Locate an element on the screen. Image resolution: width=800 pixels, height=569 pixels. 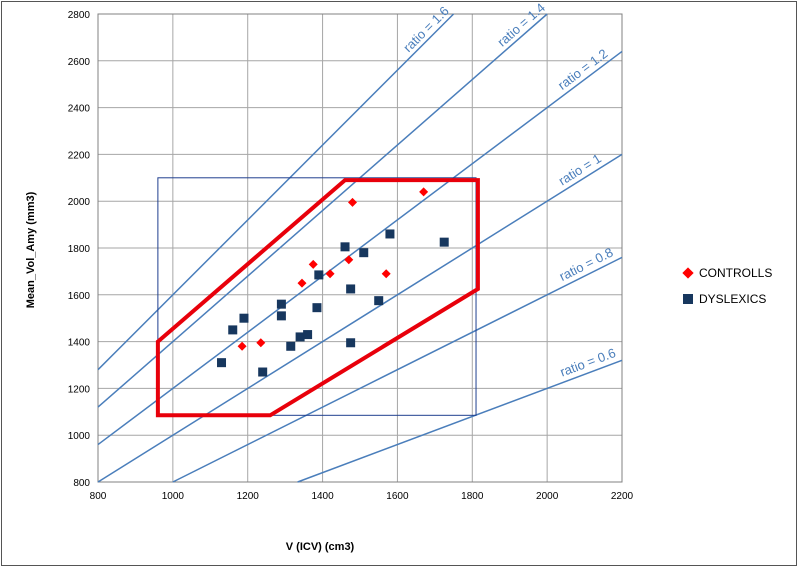
x-tick-label: 1400 is located at coordinates (322, 496).